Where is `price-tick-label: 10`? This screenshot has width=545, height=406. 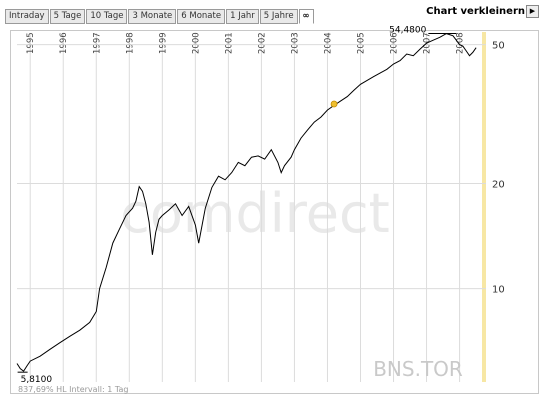
price-tick-label: 10 is located at coordinates (498, 290).